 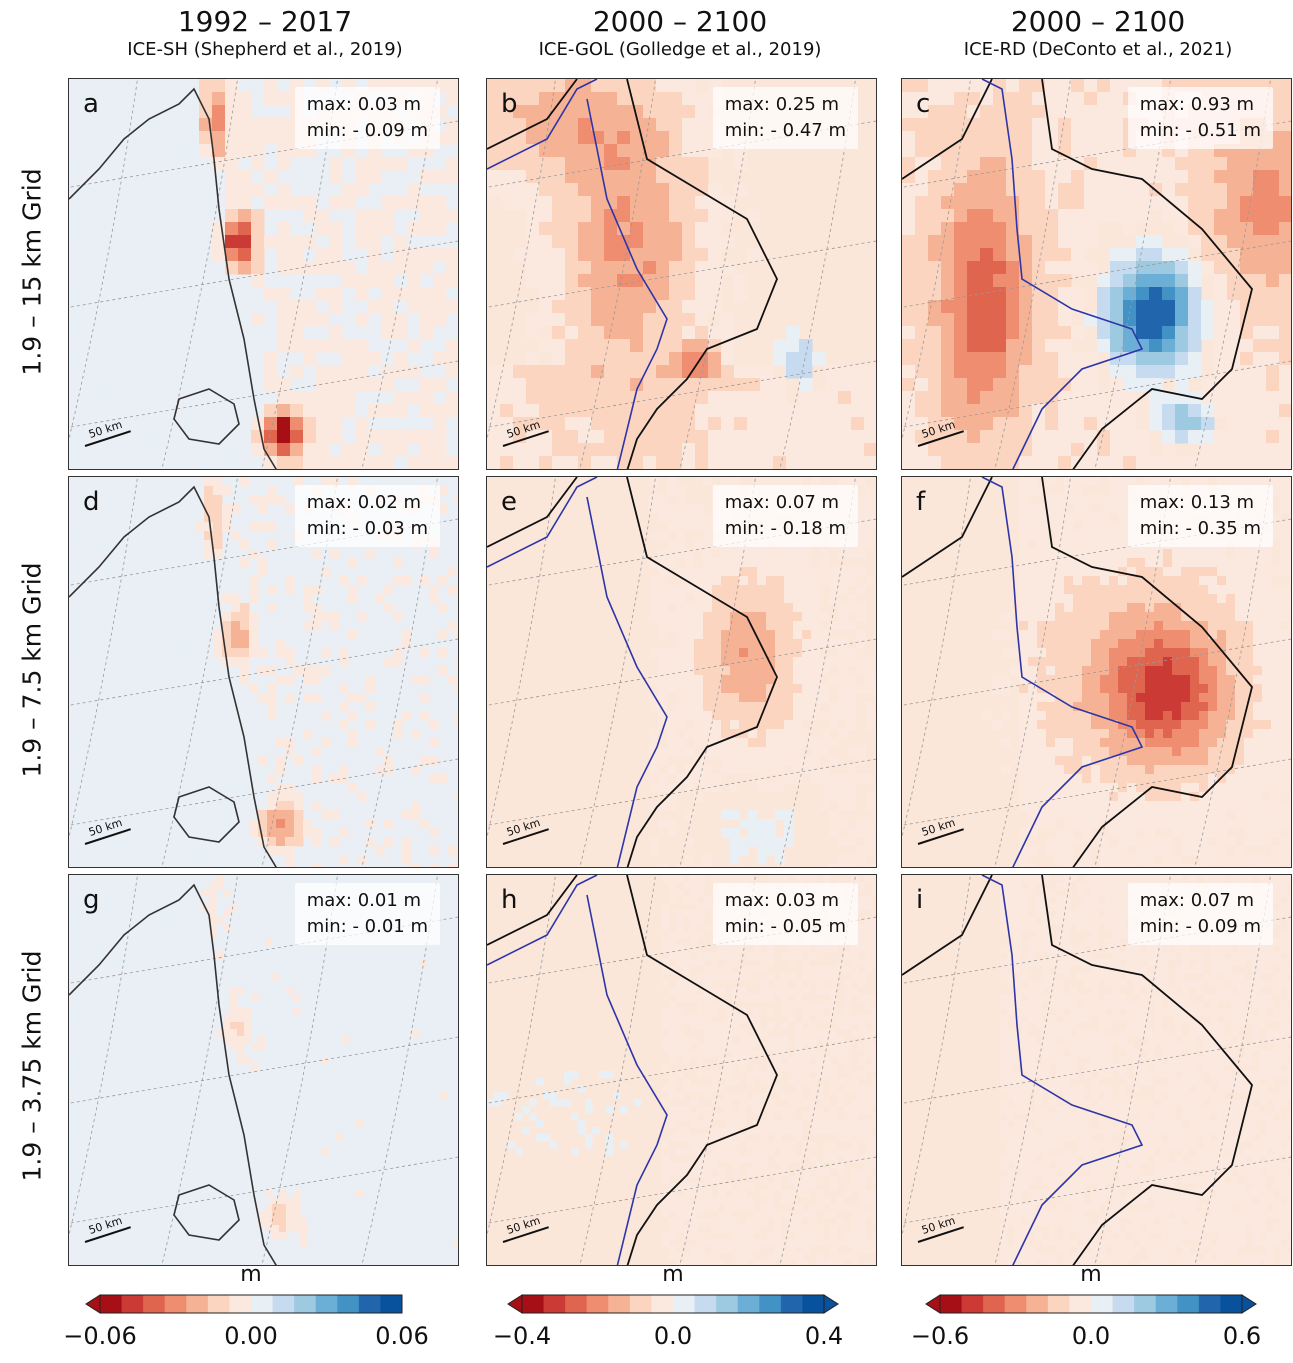 What do you see at coordinates (577, 274) in the screenshot?
I see `grounding-line` at bounding box center [577, 274].